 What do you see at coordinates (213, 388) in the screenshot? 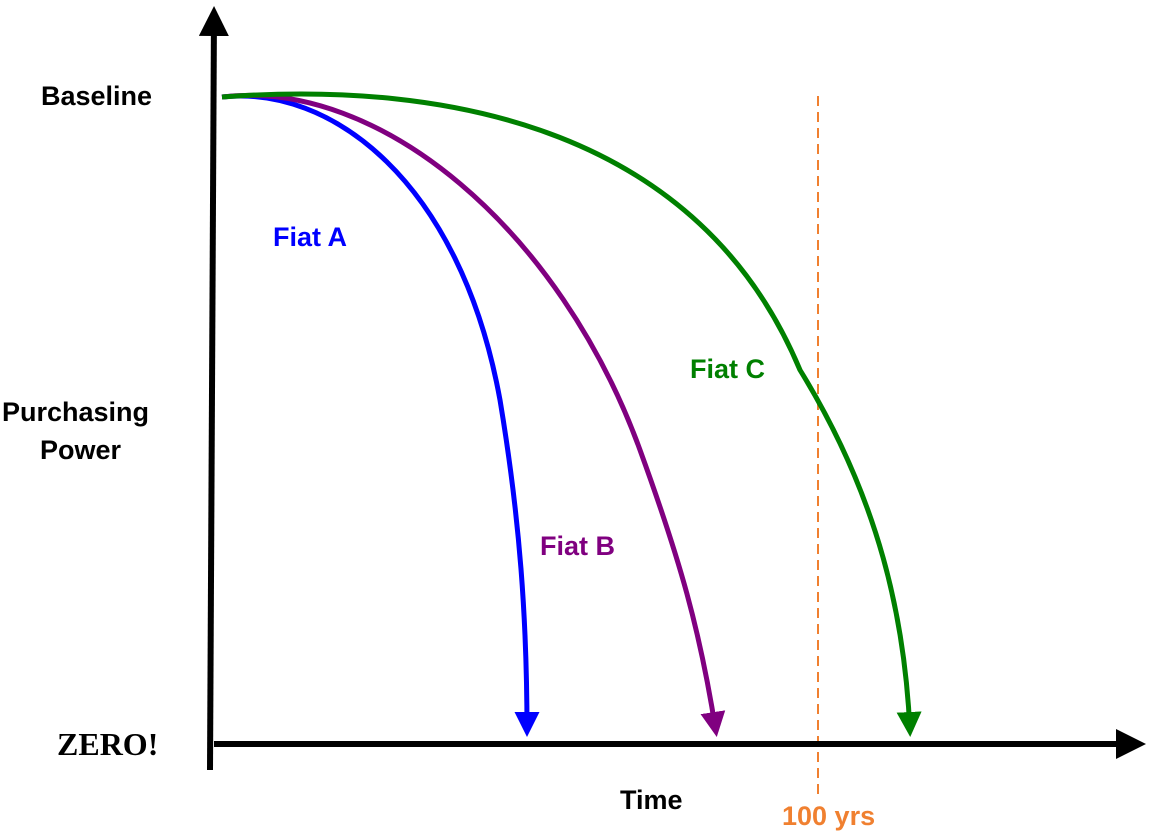
I see `y-axis` at bounding box center [213, 388].